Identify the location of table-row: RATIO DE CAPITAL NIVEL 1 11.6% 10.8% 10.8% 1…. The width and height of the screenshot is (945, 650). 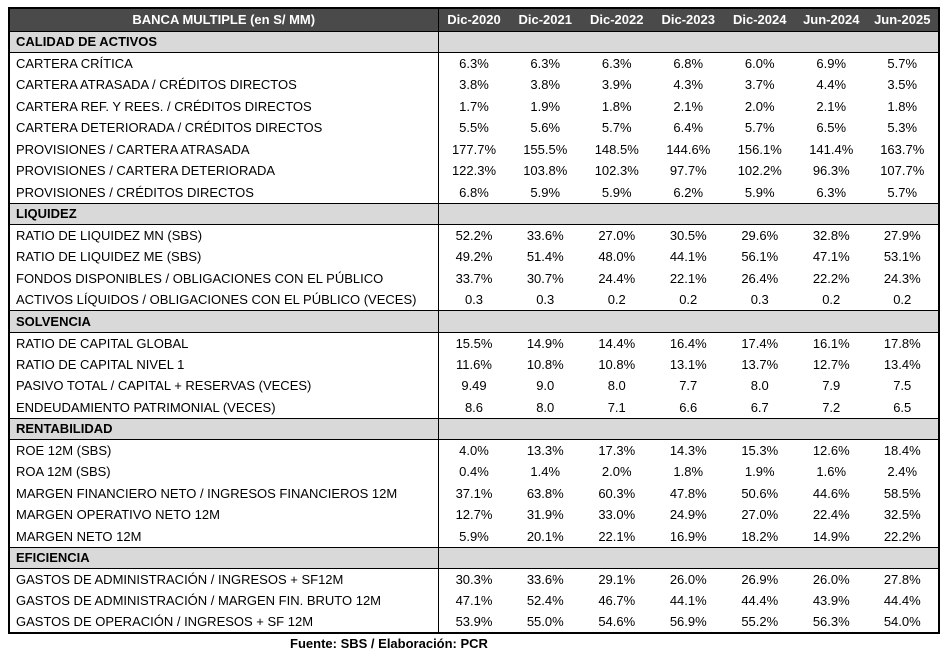
(474, 364).